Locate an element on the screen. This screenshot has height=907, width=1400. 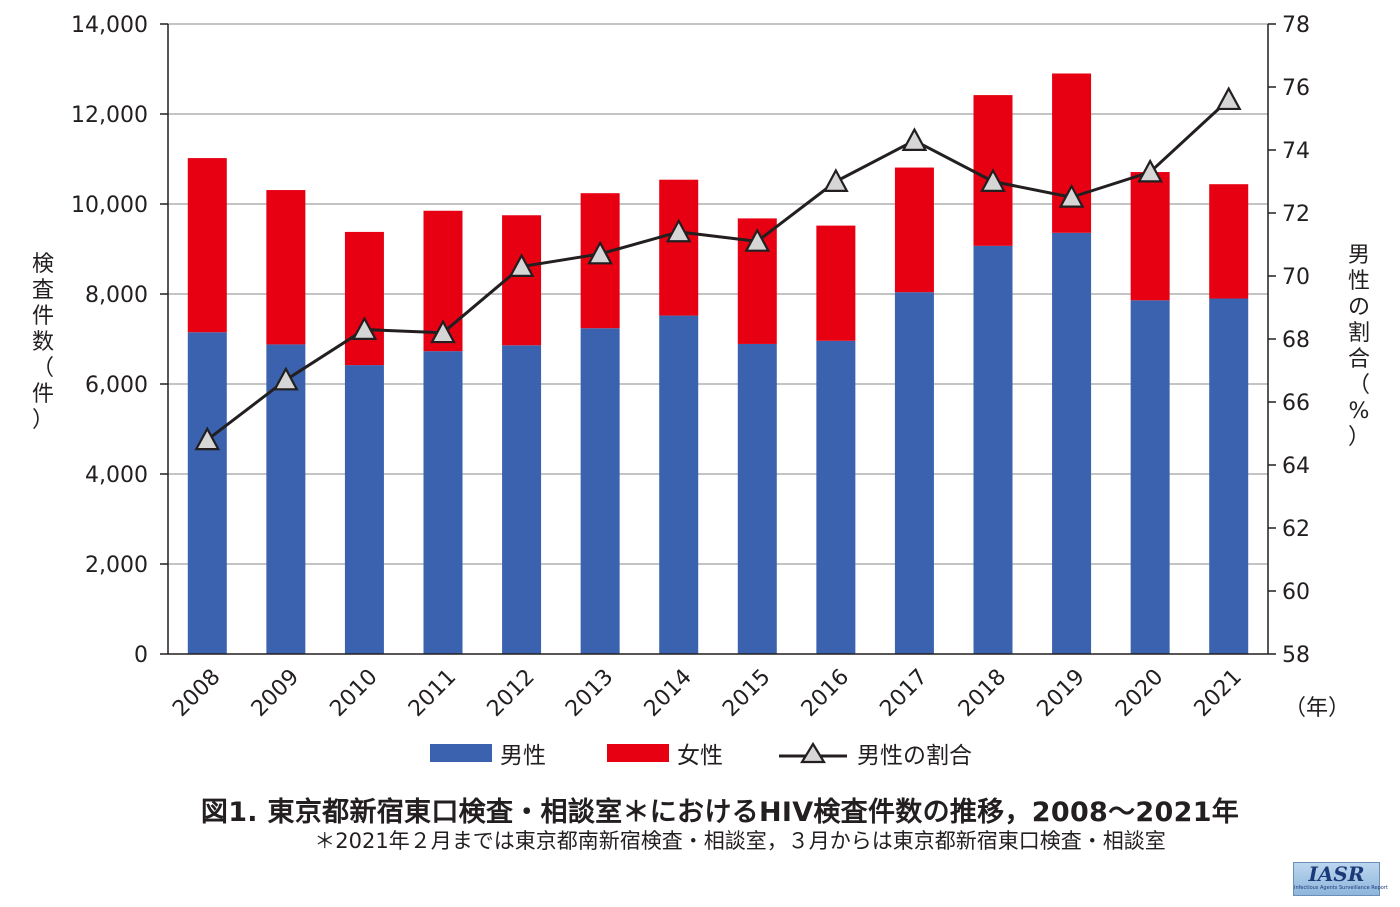
x-tick-label: 2013 is located at coordinates (589, 693).